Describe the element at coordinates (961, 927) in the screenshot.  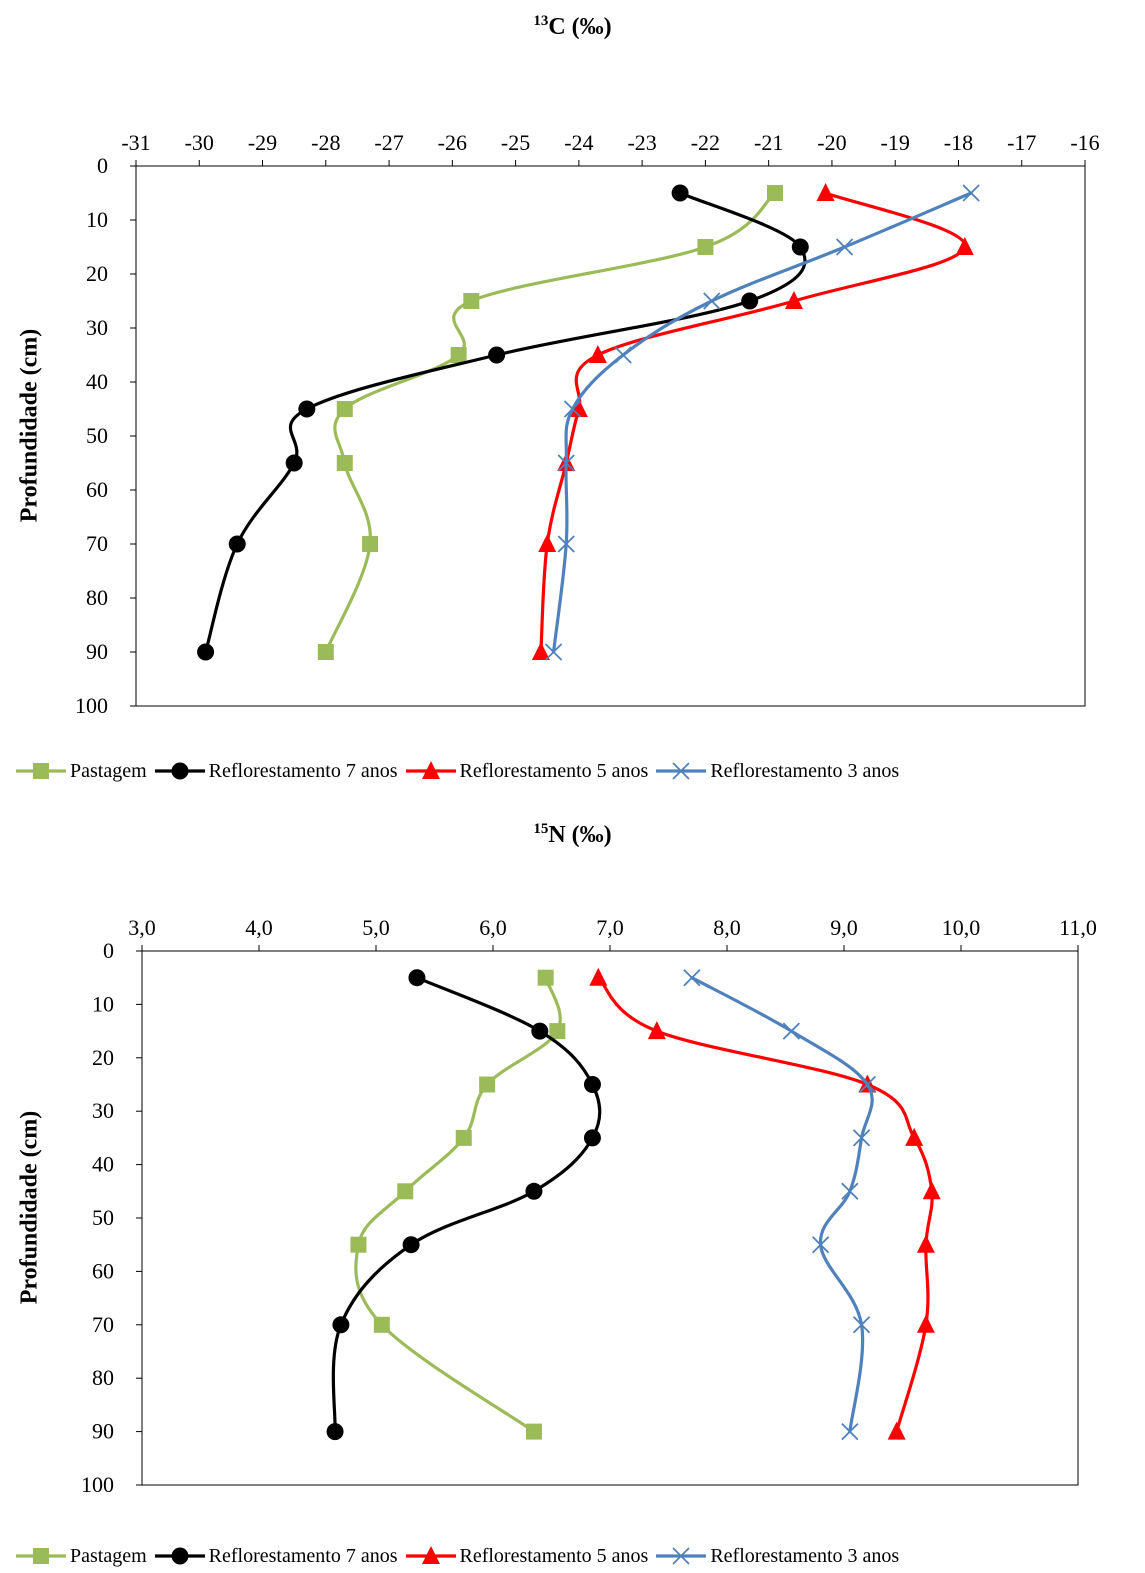
I see `x-tick-label: 10,0` at that location.